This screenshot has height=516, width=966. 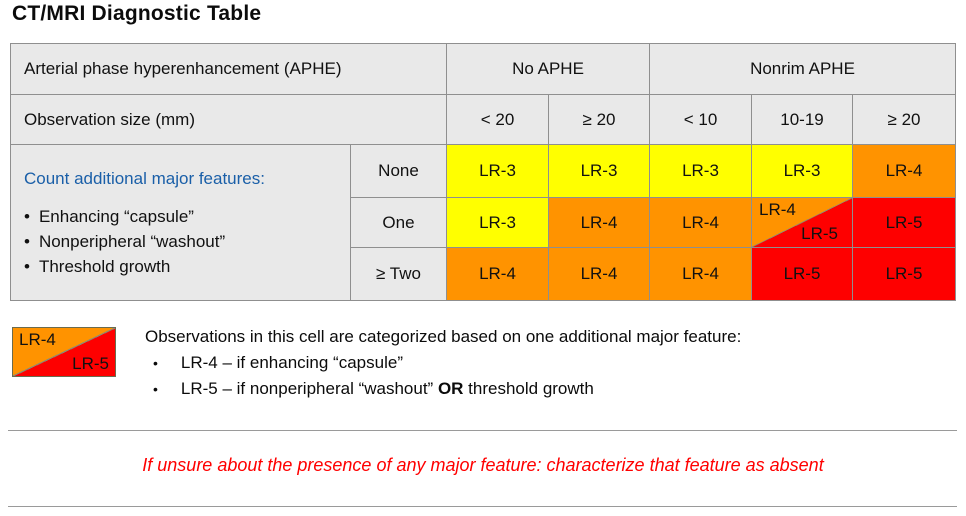 What do you see at coordinates (701, 120) in the screenshot?
I see `size-col-header-lt10: < 10` at bounding box center [701, 120].